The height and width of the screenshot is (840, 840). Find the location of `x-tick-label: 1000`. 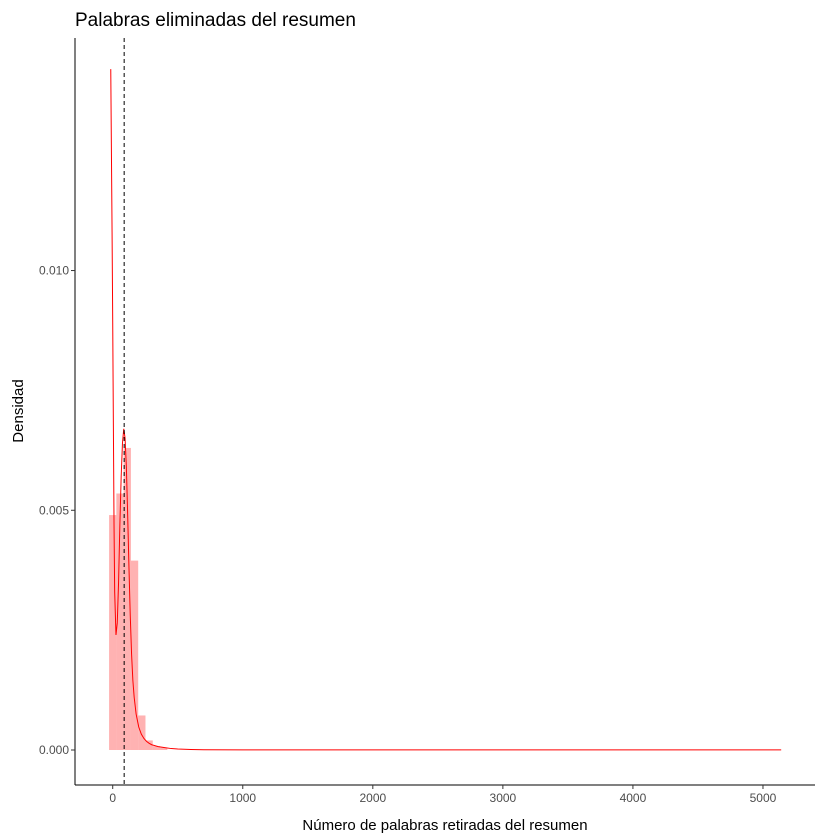

x-tick-label: 1000 is located at coordinates (242, 798).